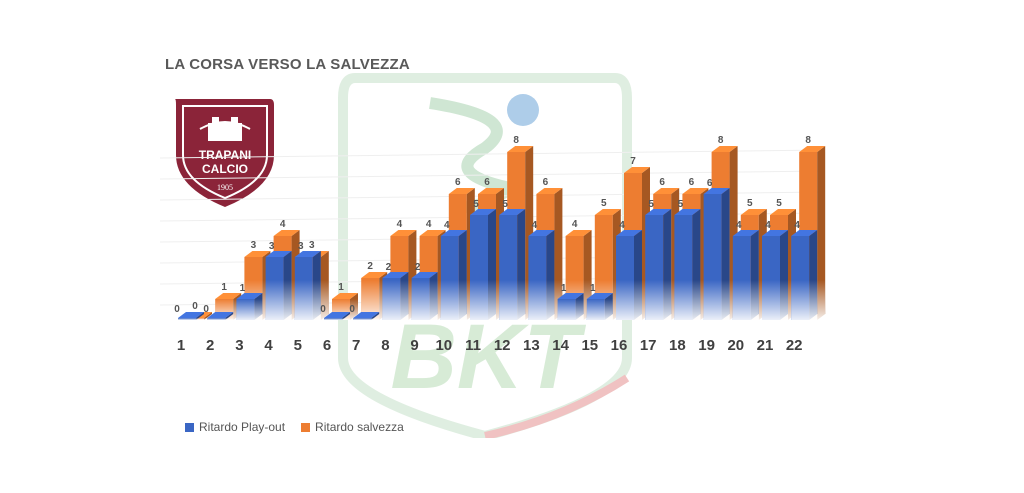  Describe the element at coordinates (239, 345) in the screenshot. I see `x-tick-label: 3` at that location.